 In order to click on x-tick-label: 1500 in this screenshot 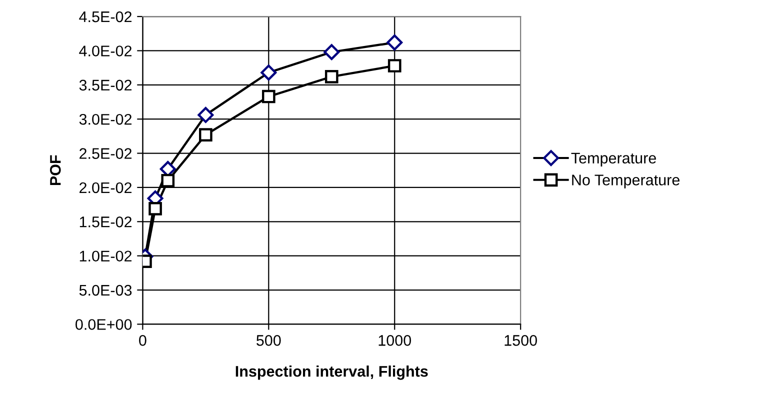, I will do `click(520, 340)`.